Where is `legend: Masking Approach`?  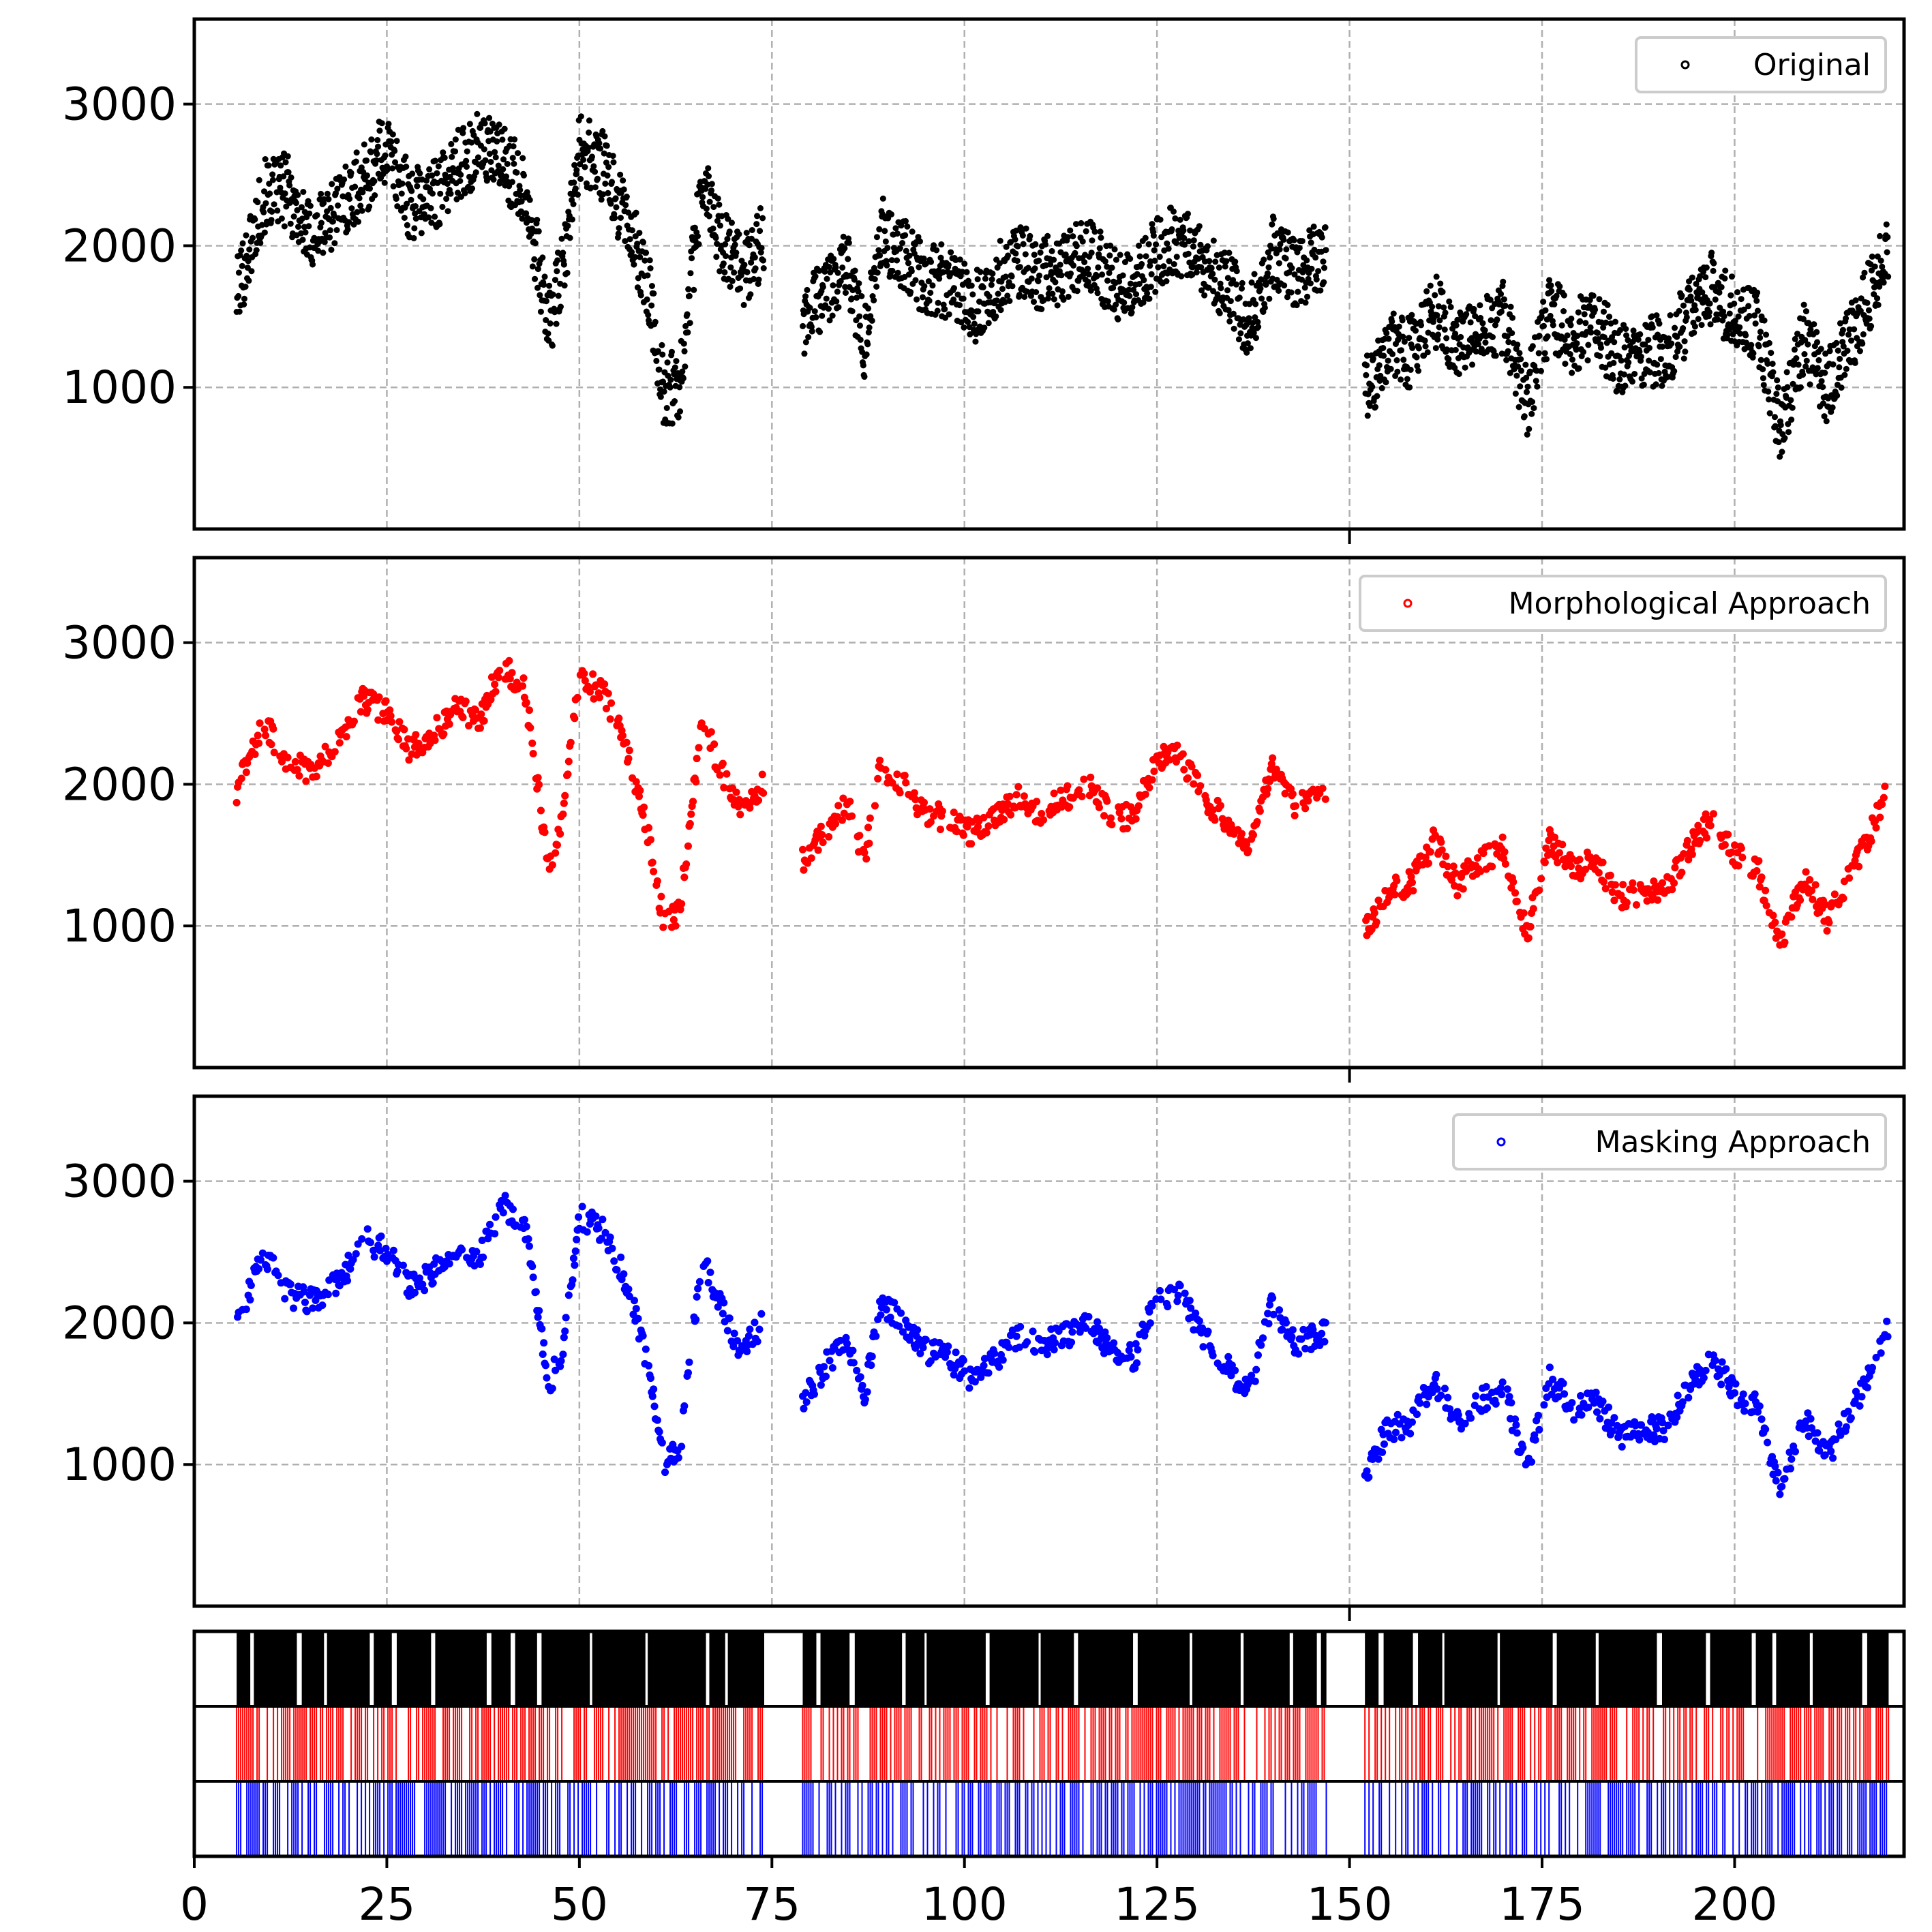
legend: Masking Approach is located at coordinates (1669, 1142).